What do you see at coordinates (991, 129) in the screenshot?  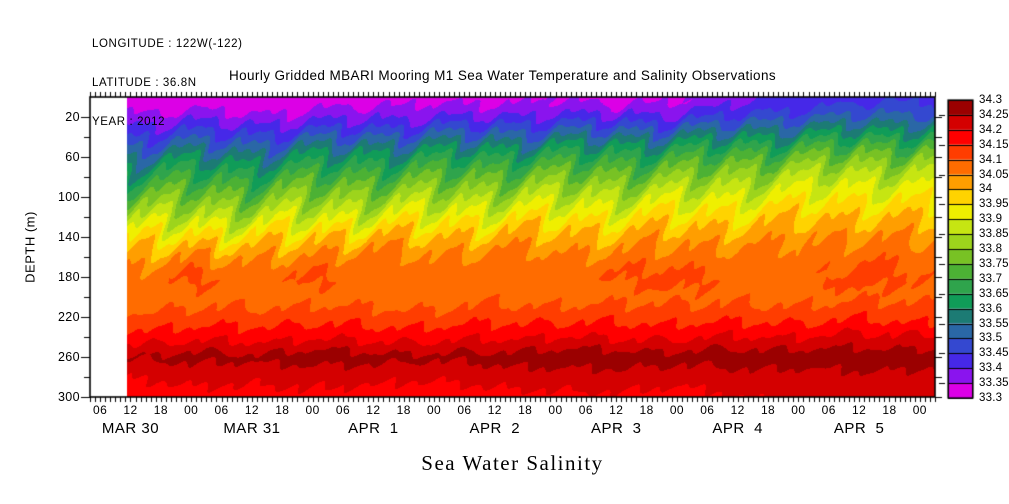 I see `colorbar-tick-label: 34.2` at bounding box center [991, 129].